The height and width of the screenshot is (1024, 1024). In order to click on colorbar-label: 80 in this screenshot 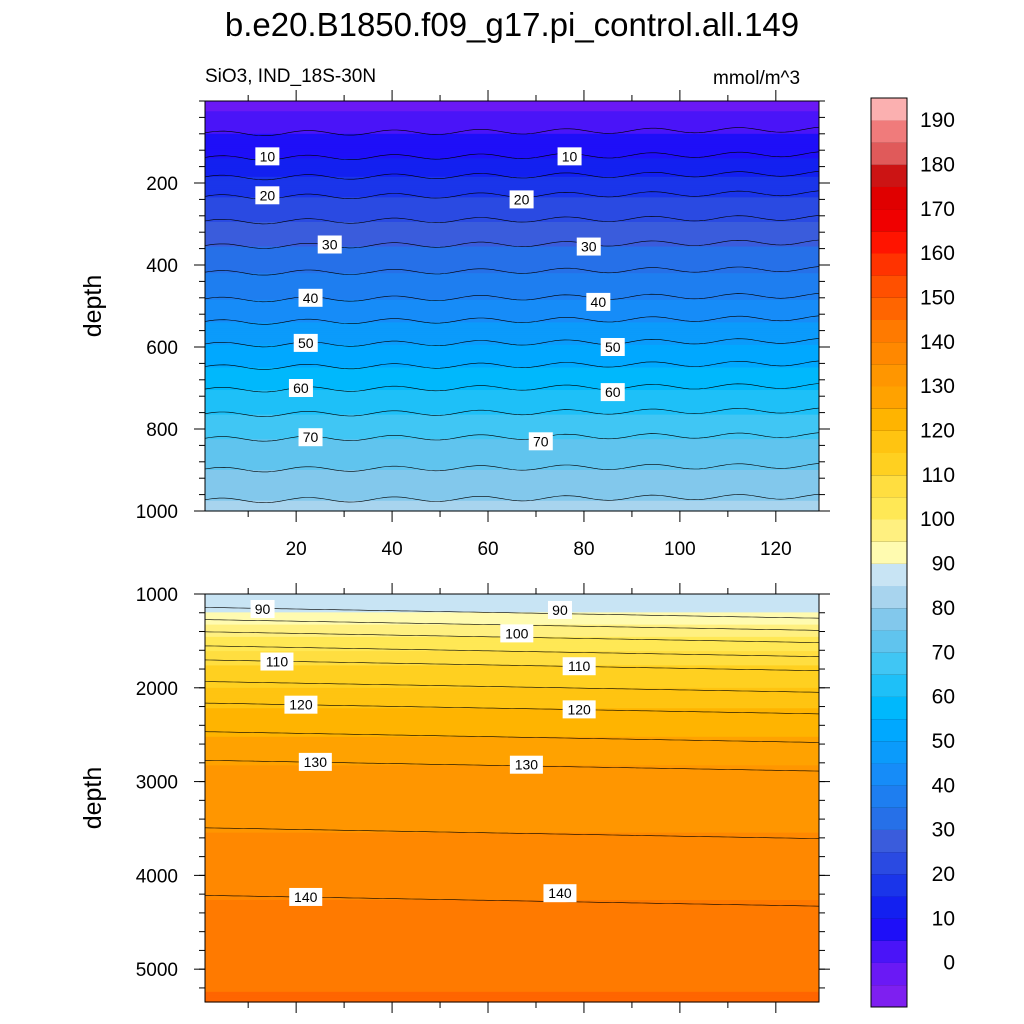, I will do `click(943, 608)`.